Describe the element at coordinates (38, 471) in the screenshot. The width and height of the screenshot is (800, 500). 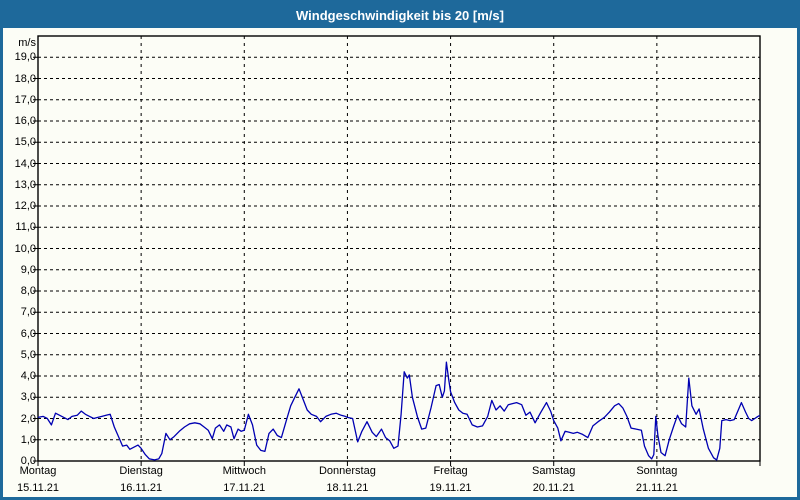
I see `x-axis-day-label: Montag` at that location.